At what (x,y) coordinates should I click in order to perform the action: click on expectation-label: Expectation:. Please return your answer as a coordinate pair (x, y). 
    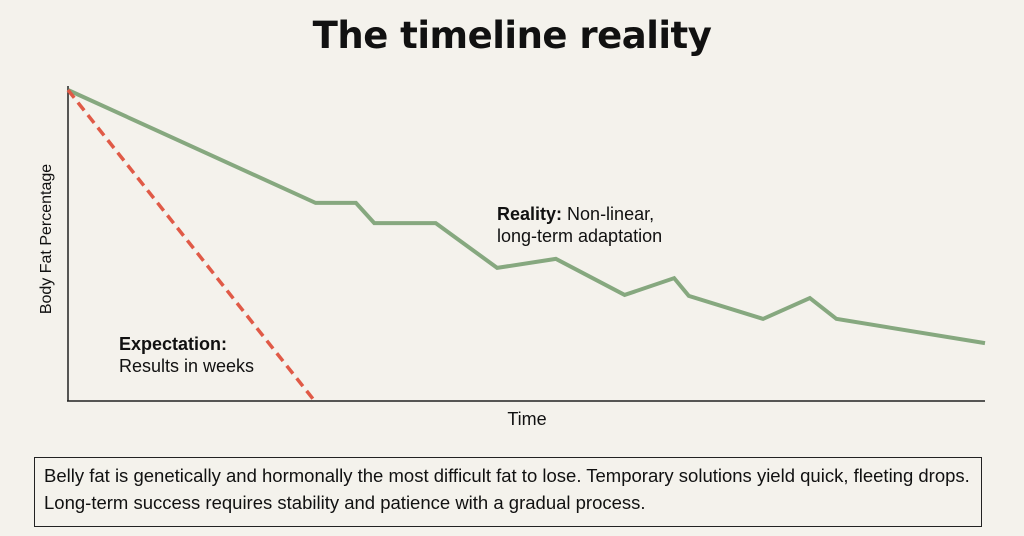
    Looking at the image, I should click on (173, 344).